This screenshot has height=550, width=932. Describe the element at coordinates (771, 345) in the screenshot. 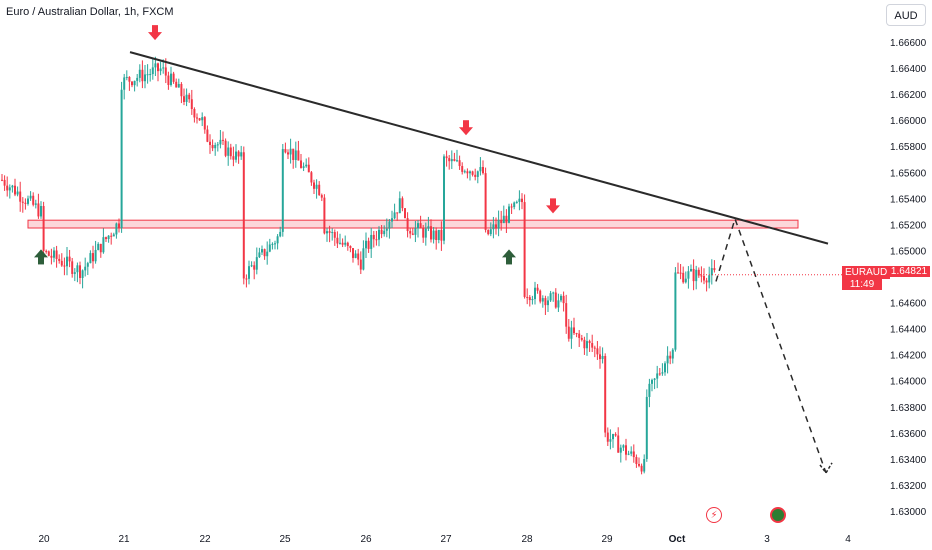

I see `projection-path` at that location.